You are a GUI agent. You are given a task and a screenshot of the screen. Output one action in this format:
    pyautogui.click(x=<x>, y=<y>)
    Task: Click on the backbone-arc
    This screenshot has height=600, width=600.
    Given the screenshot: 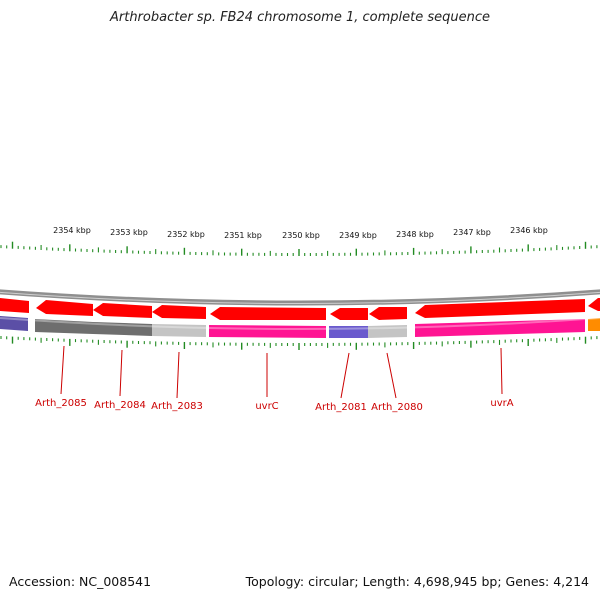 What is the action you would take?
    pyautogui.click(x=300, y=297)
    